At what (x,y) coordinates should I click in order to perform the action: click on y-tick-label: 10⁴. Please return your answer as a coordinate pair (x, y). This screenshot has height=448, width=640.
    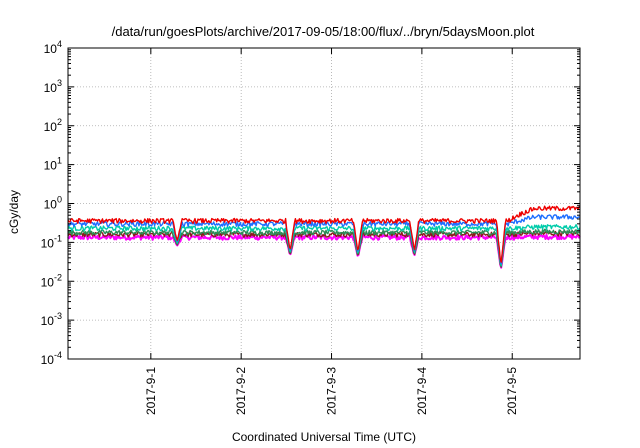
    Looking at the image, I should click on (53, 47).